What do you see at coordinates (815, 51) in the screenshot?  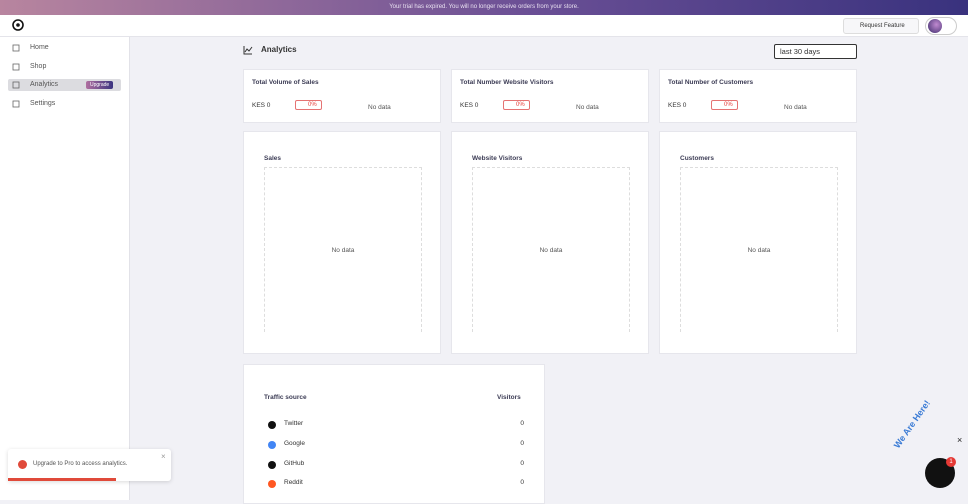 I see `date-range-select: last 30 days` at bounding box center [815, 51].